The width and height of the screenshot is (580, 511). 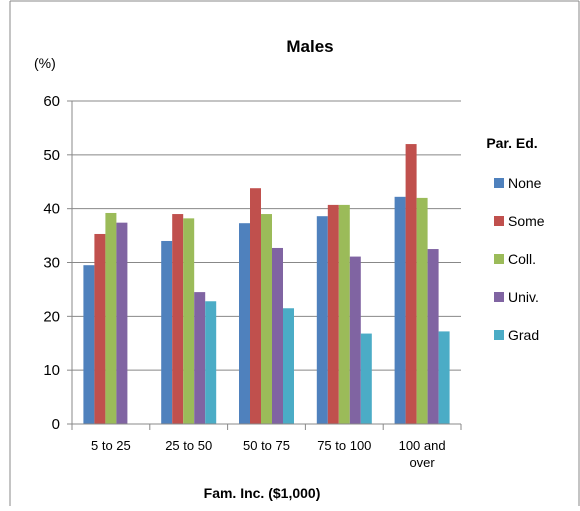 What do you see at coordinates (525, 183) in the screenshot?
I see `legend-label: None` at bounding box center [525, 183].